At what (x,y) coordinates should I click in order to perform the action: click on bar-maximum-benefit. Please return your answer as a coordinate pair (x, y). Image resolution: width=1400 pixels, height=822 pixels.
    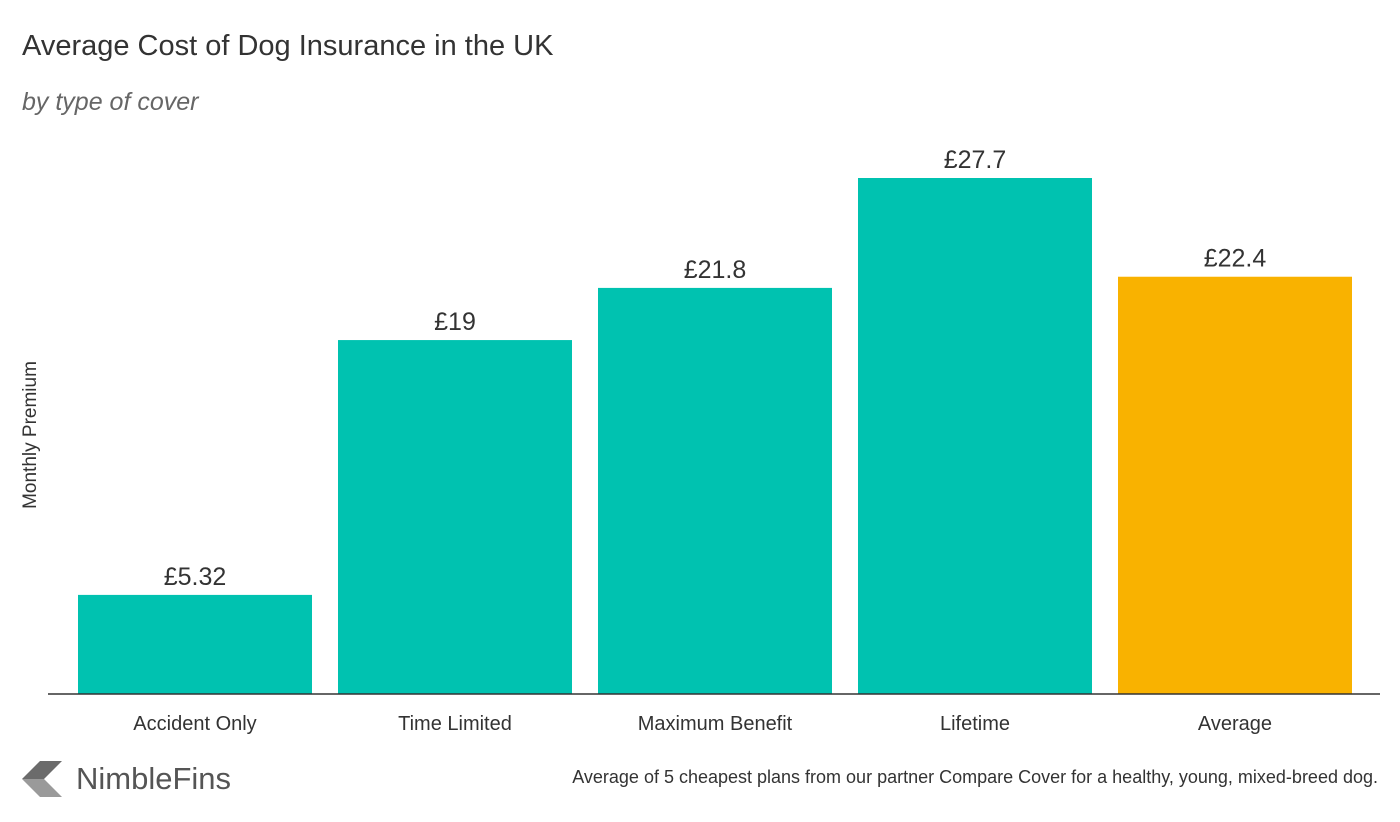
    Looking at the image, I should click on (715, 490).